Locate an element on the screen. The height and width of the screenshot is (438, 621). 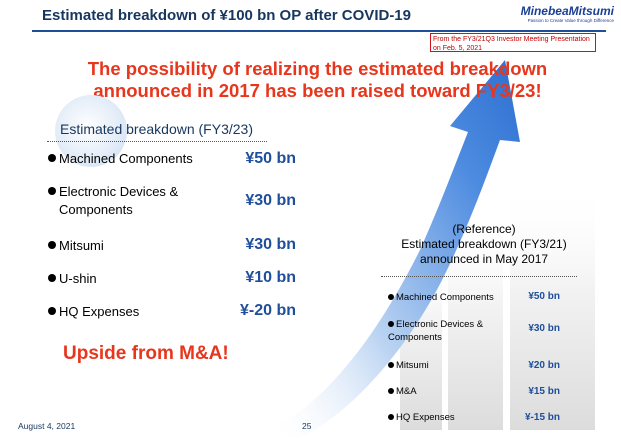
logo-name: MinebeaMitsumi is located at coordinates (567, 11).